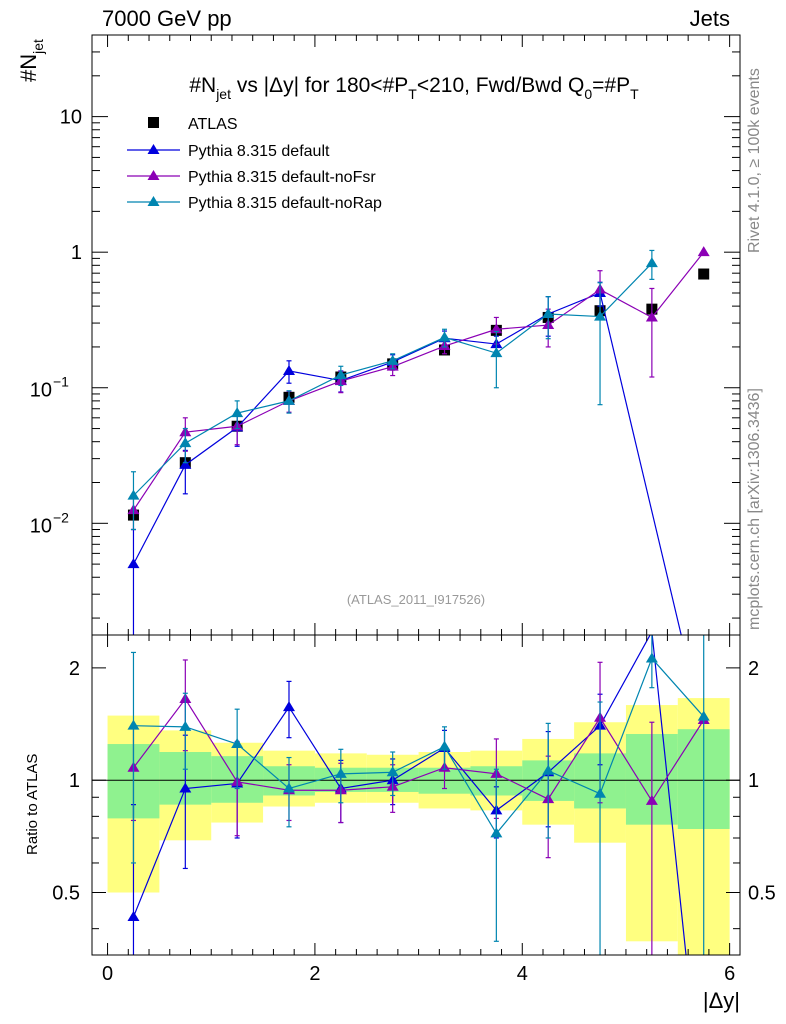 The width and height of the screenshot is (786, 1024). I want to click on header-category-label: Jets, so click(709, 18).